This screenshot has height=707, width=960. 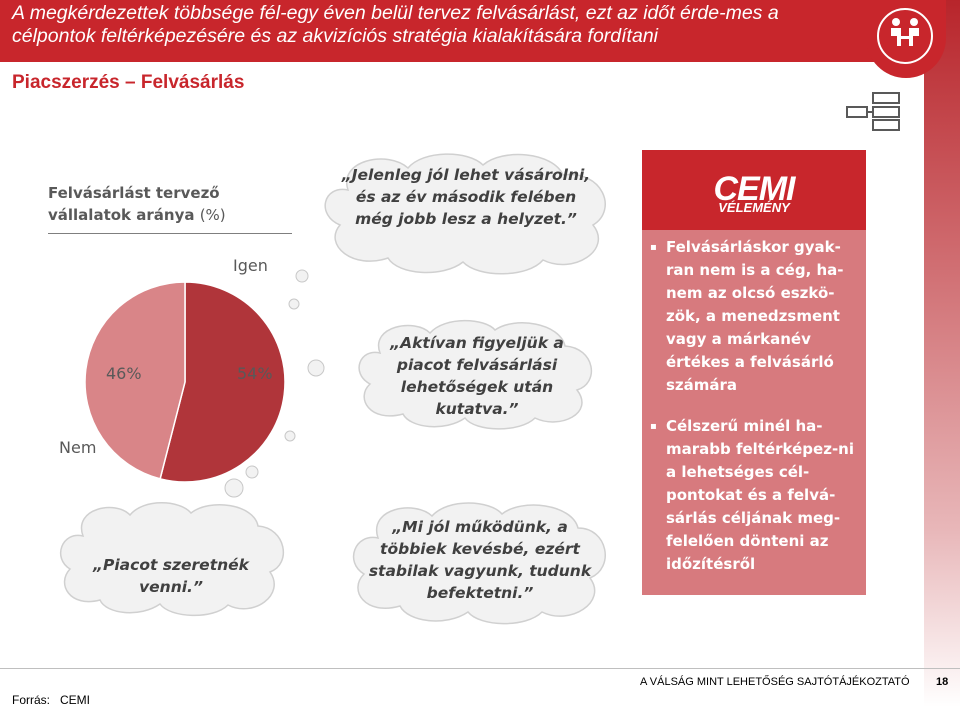 I want to click on pie-category-label-nem: Nem, so click(x=78, y=447).